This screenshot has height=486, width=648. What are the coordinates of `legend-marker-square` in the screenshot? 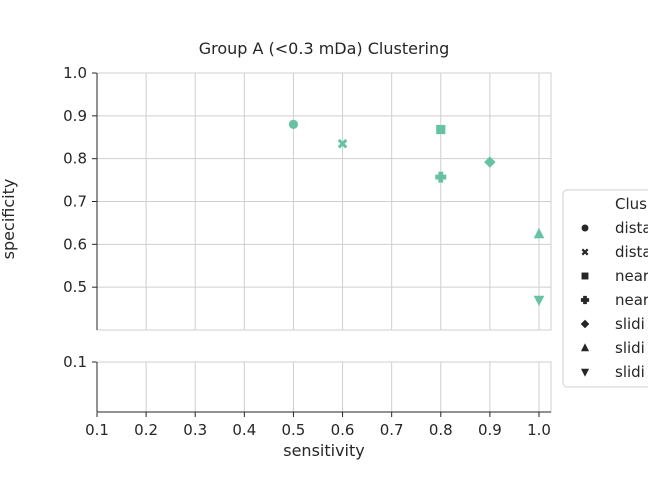 It's located at (585, 276).